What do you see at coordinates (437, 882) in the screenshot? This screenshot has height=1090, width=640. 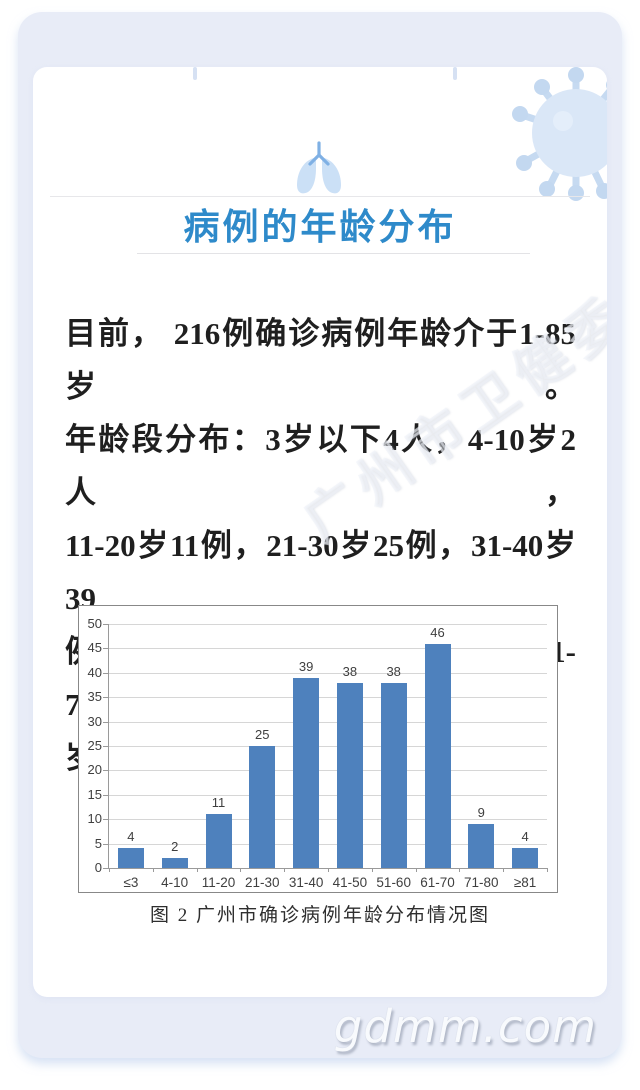 I see `x-tick-label: 61-70` at bounding box center [437, 882].